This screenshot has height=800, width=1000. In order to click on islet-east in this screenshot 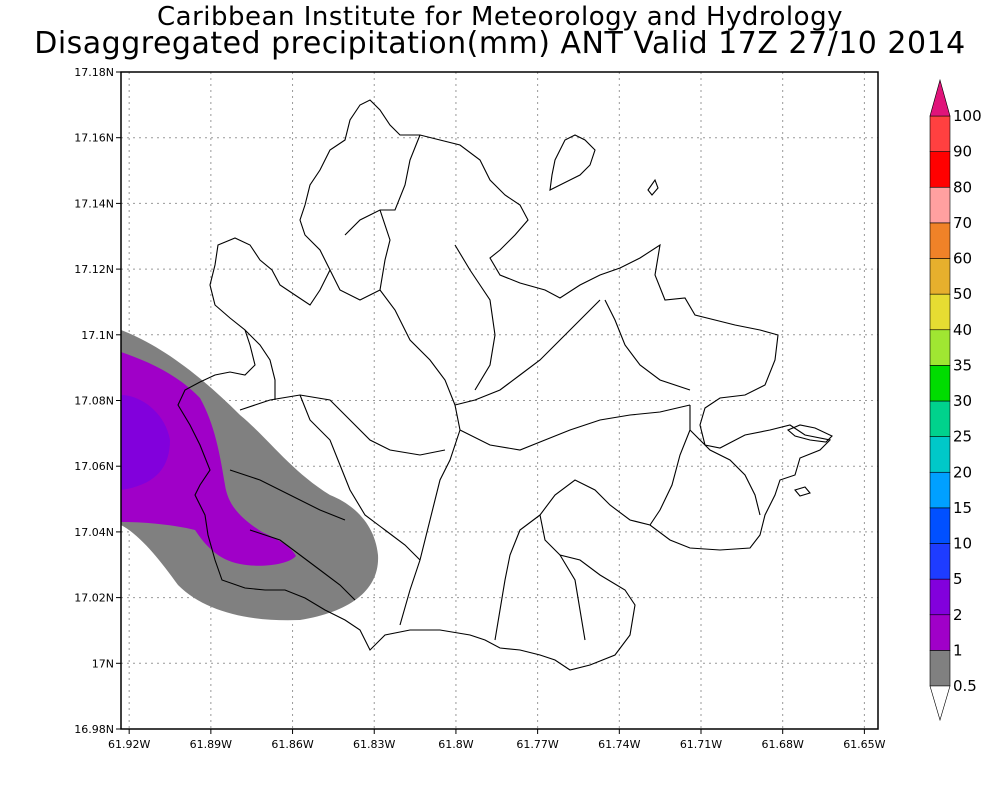, I will do `click(809, 433)`.